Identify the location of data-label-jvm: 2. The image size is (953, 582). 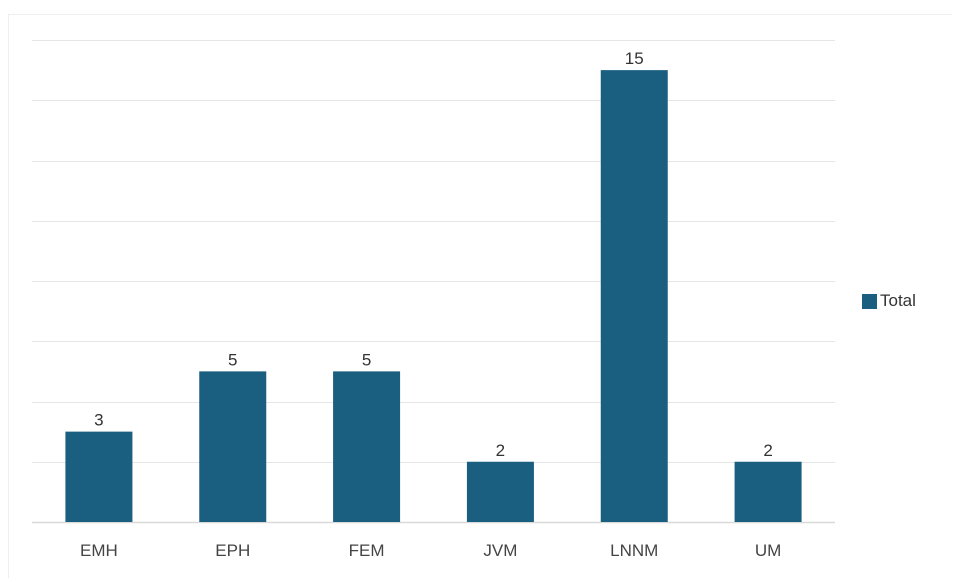
(500, 450).